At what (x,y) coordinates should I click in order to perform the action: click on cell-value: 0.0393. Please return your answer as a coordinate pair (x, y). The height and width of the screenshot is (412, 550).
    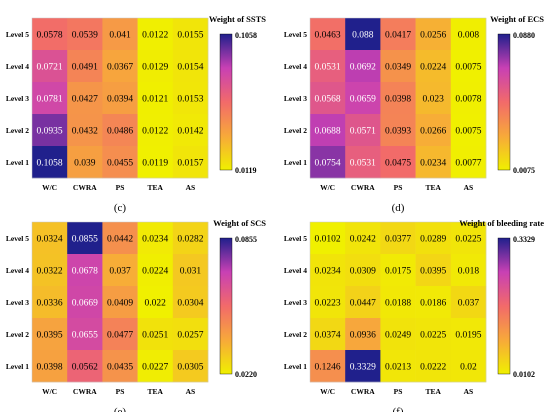
    Looking at the image, I should click on (398, 132).